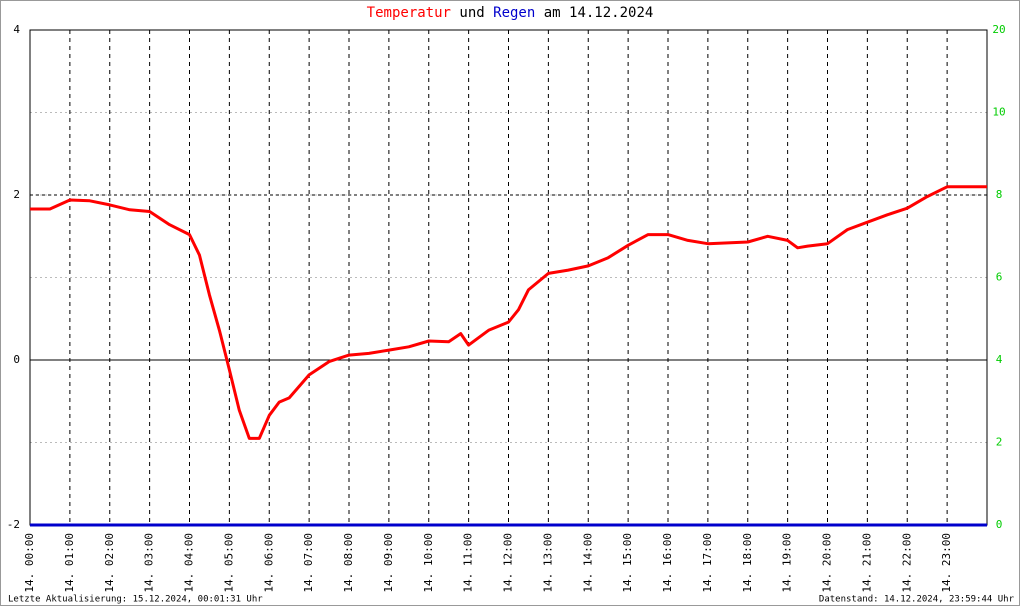 The width and height of the screenshot is (1020, 606). I want to click on x-tick-label: 14. 14:00, so click(587, 563).